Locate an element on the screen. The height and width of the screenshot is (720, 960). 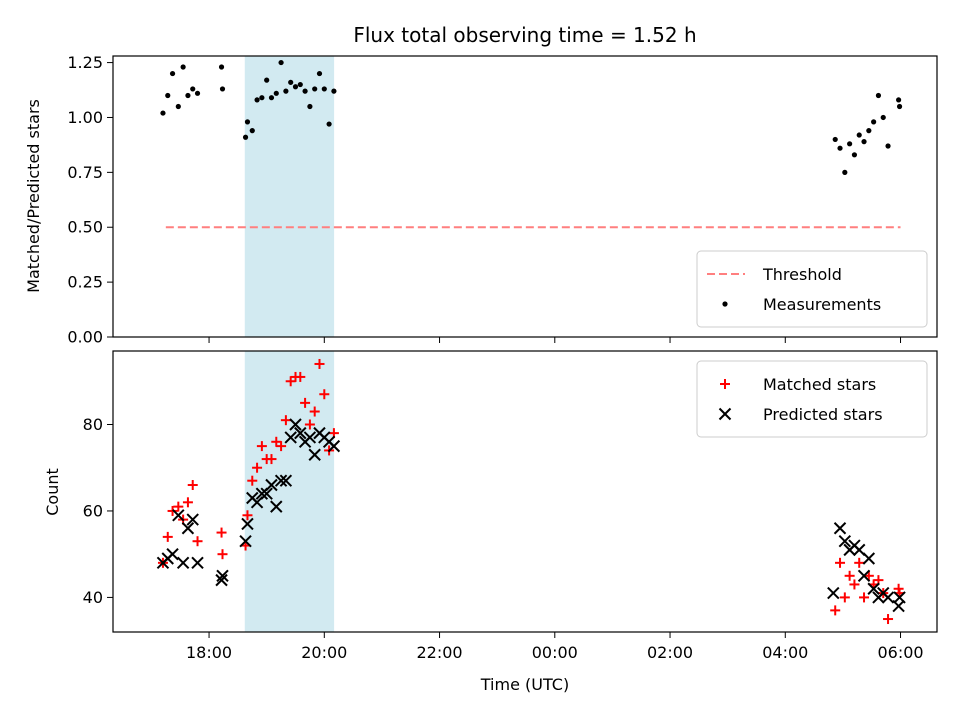
y-tick-label: 1.25 is located at coordinates (85, 62).